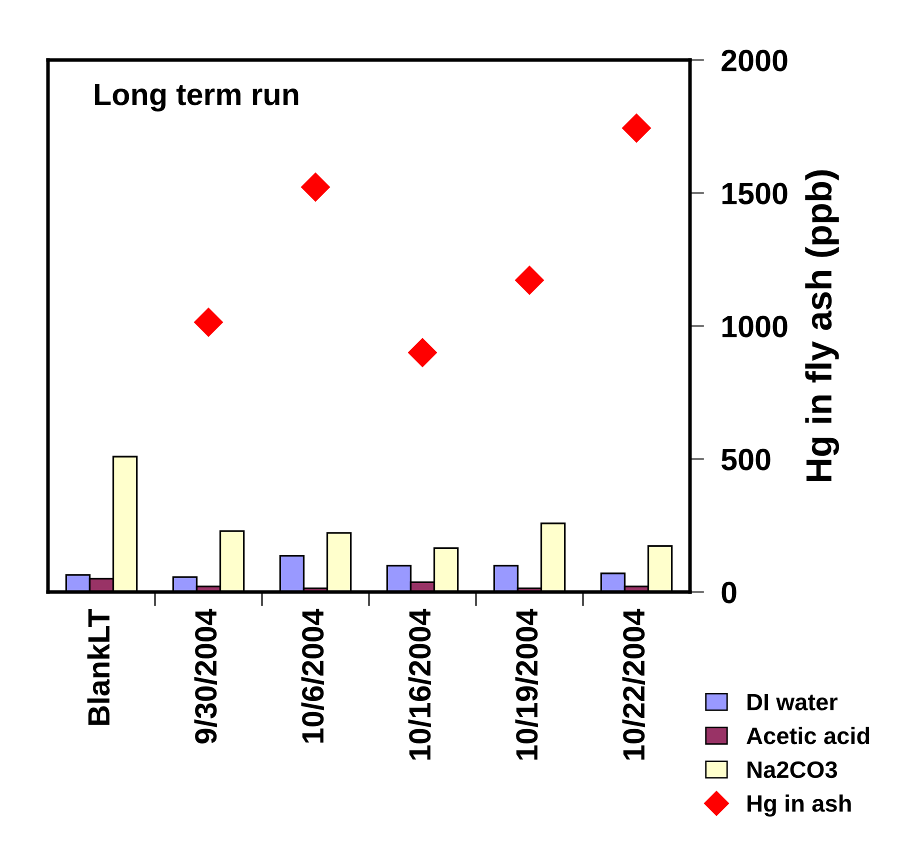 This screenshot has width=912, height=863. What do you see at coordinates (799, 805) in the screenshot?
I see `legend-label: Hg in ash` at bounding box center [799, 805].